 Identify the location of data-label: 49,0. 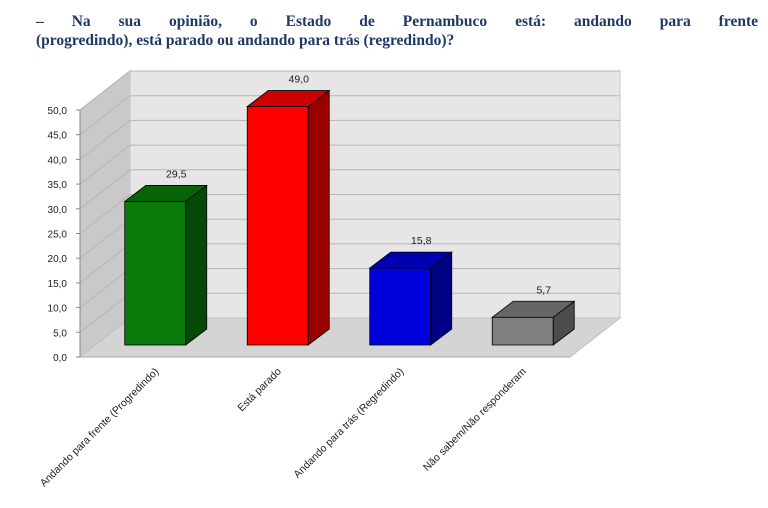
(299, 80).